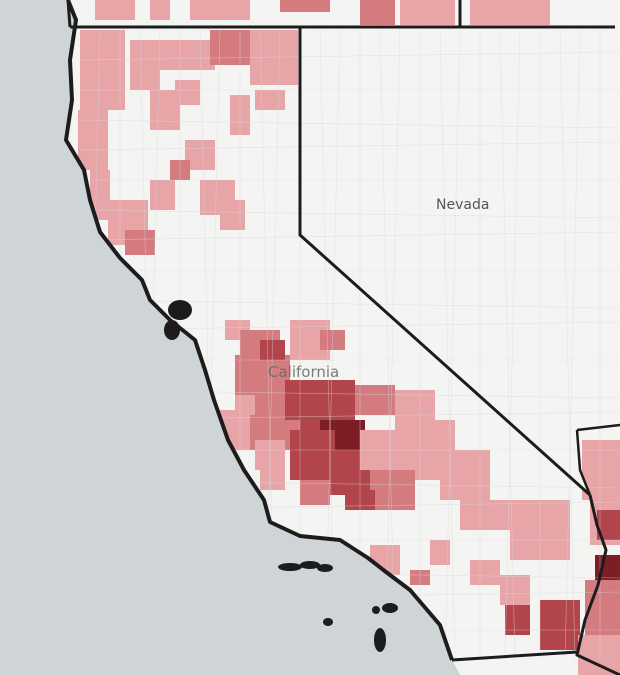  Describe the element at coordinates (514, 656) in the screenshot. I see `mexico-border` at that location.